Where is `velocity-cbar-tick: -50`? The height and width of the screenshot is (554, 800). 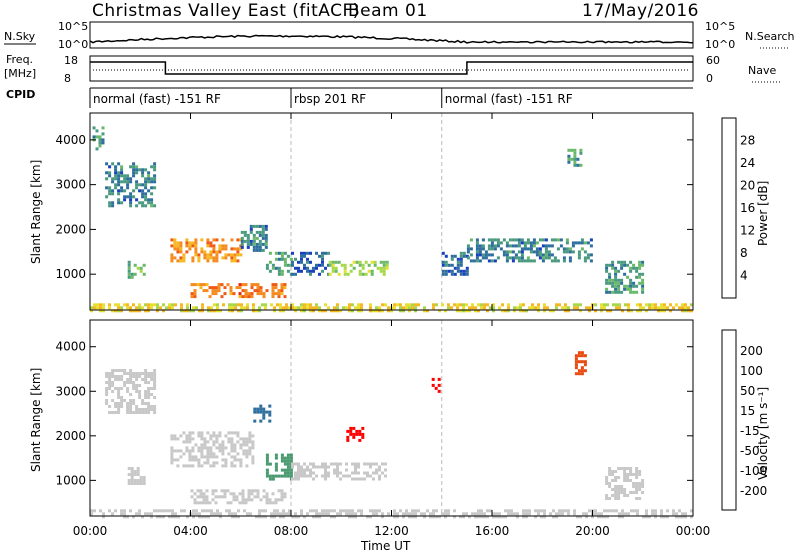 velocity-cbar-tick: -50 is located at coordinates (750, 451).